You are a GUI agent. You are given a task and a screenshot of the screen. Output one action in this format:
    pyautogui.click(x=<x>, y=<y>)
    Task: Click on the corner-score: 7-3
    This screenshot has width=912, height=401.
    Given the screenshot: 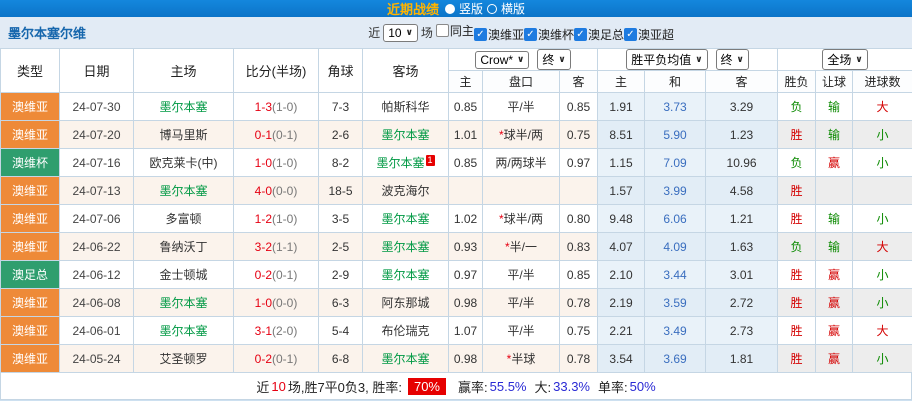 What is the action you would take?
    pyautogui.click(x=340, y=106)
    